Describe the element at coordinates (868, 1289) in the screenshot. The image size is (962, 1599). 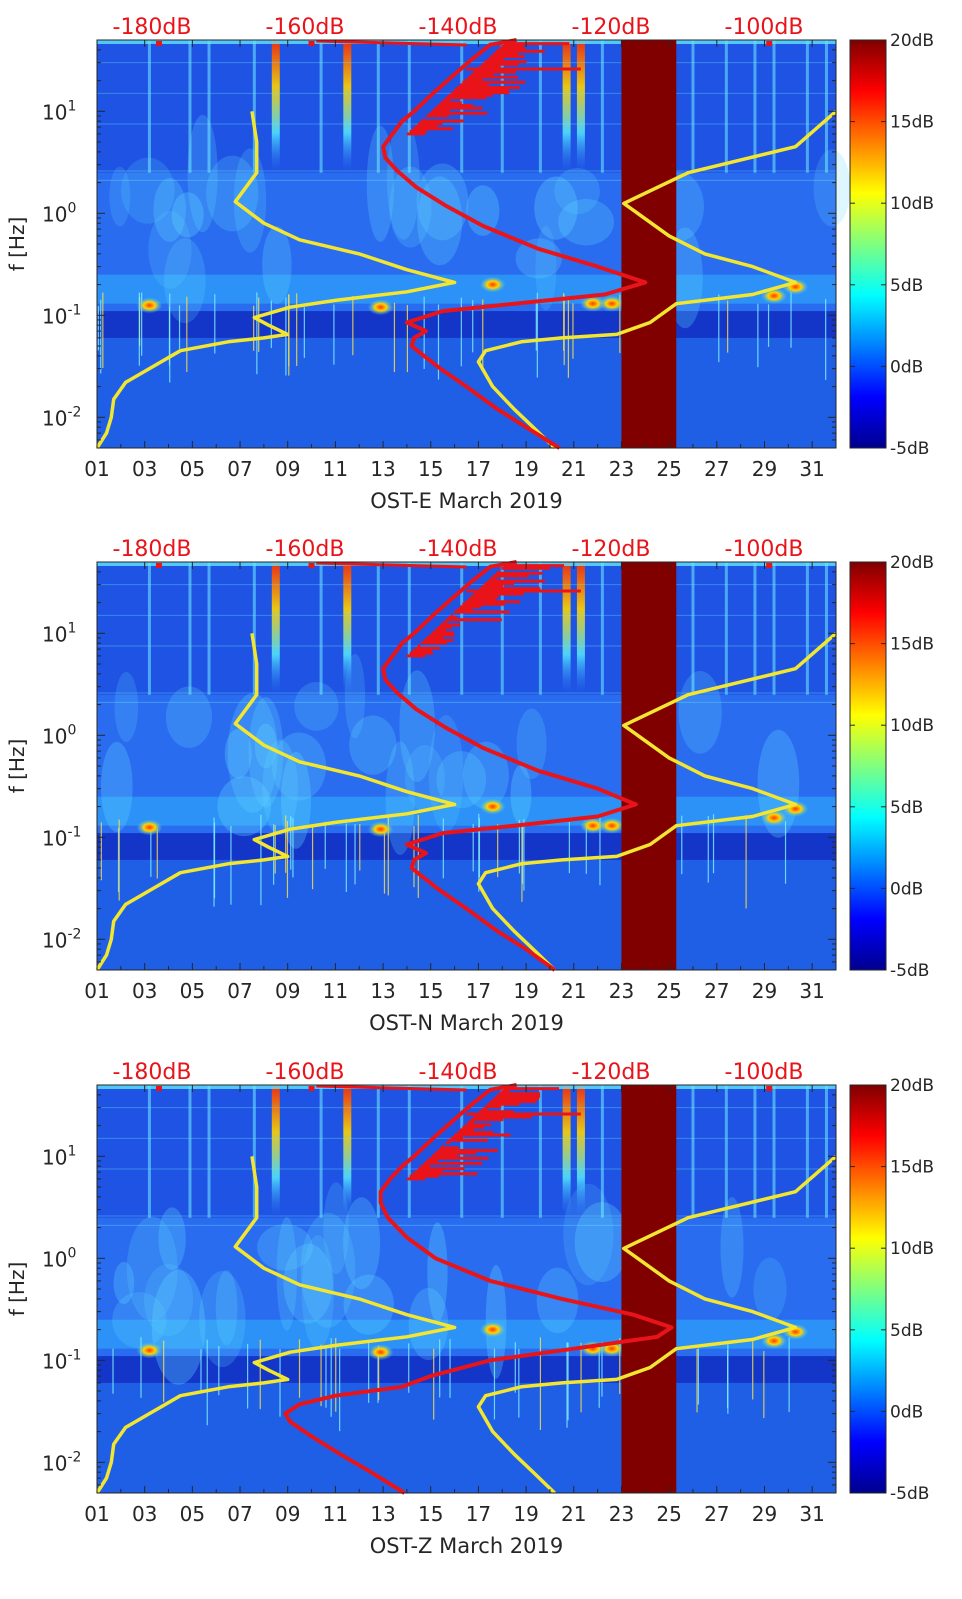
I see `colorbar-gradient` at that location.